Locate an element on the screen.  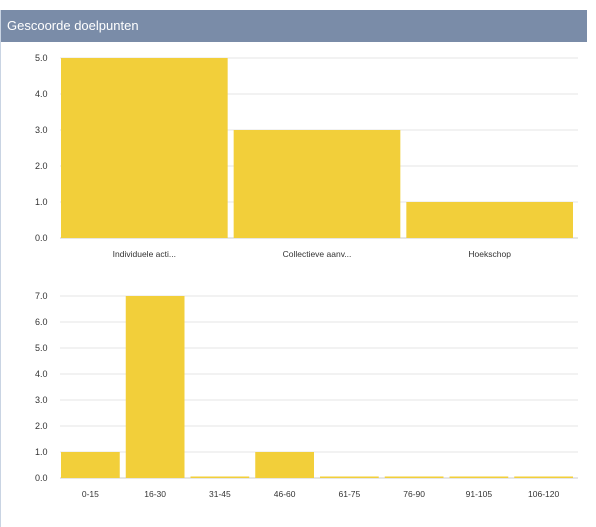
category-label: 76-90 is located at coordinates (414, 494).